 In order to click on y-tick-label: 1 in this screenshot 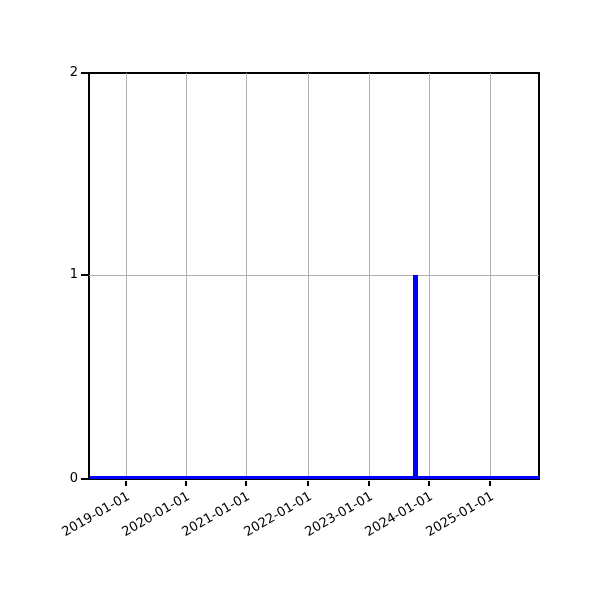, I will do `click(73, 274)`.